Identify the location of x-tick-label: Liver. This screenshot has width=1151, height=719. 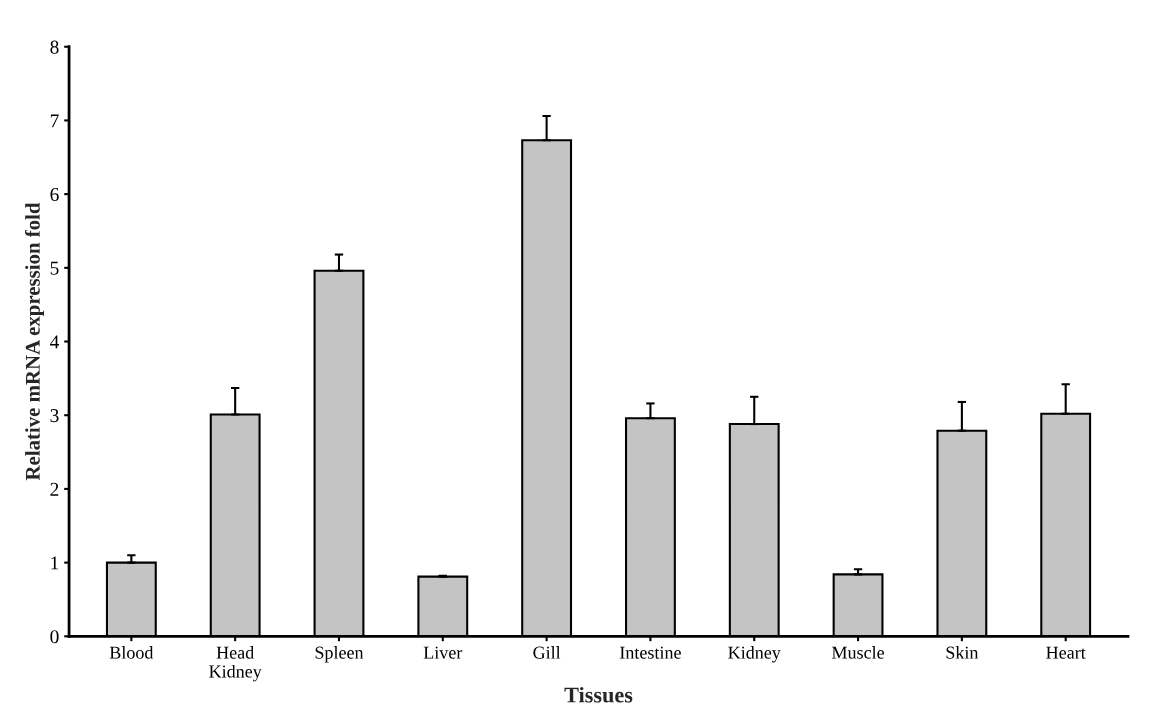
(443, 652).